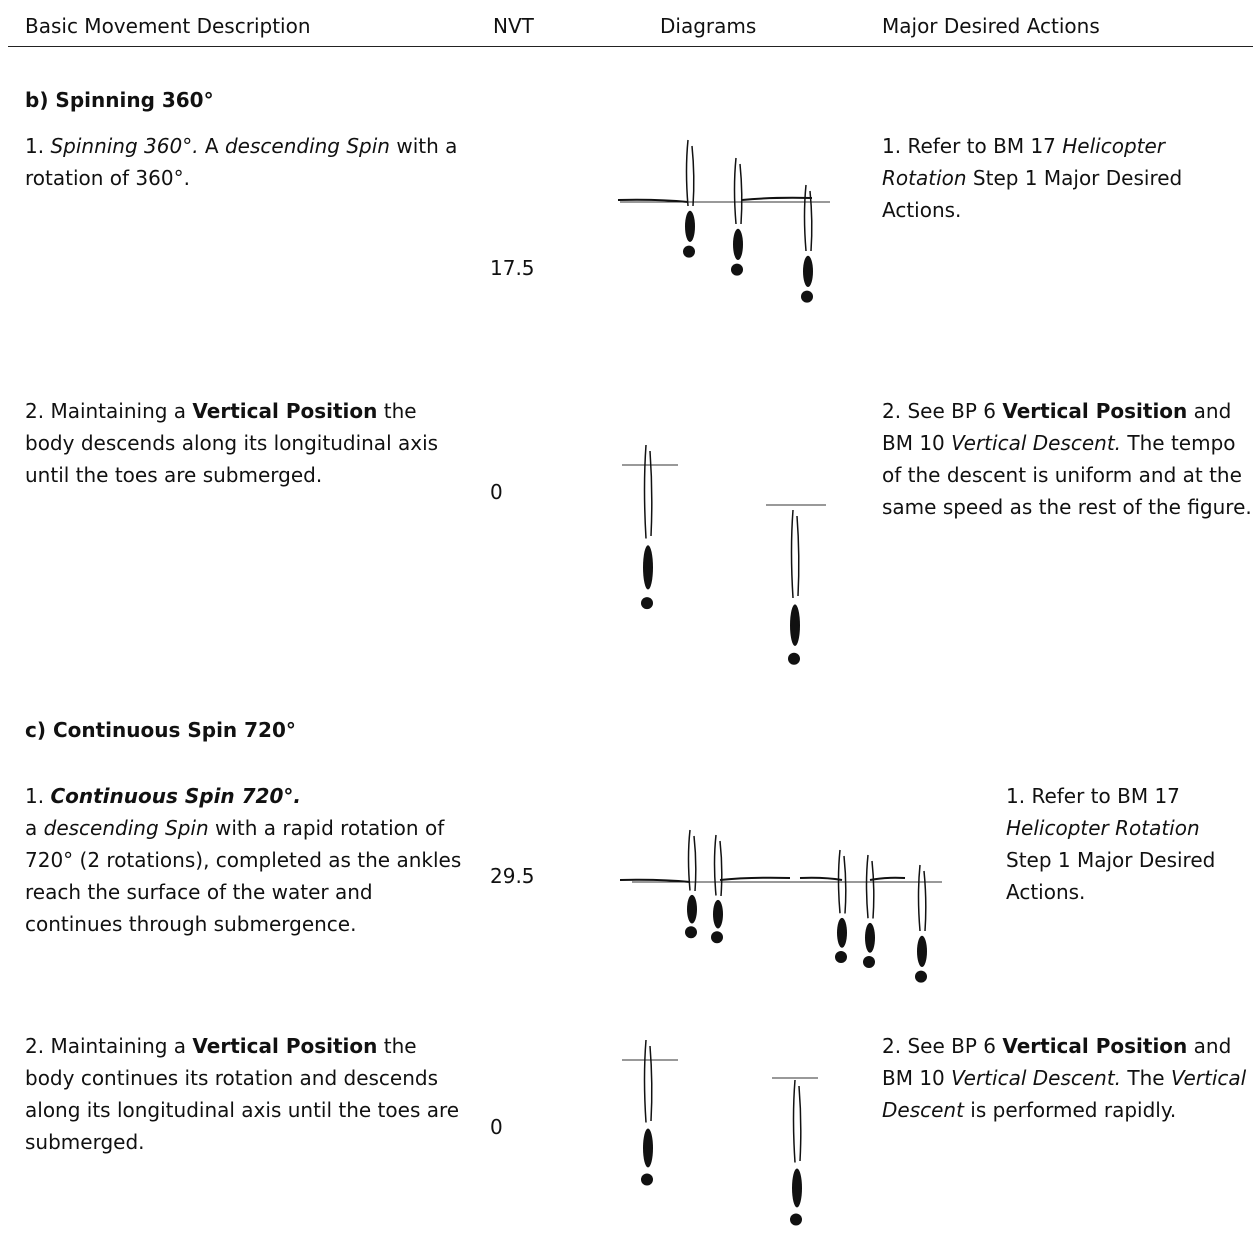 This screenshot has width=1253, height=1237. I want to click on column-header: Diagrams, so click(708, 26).